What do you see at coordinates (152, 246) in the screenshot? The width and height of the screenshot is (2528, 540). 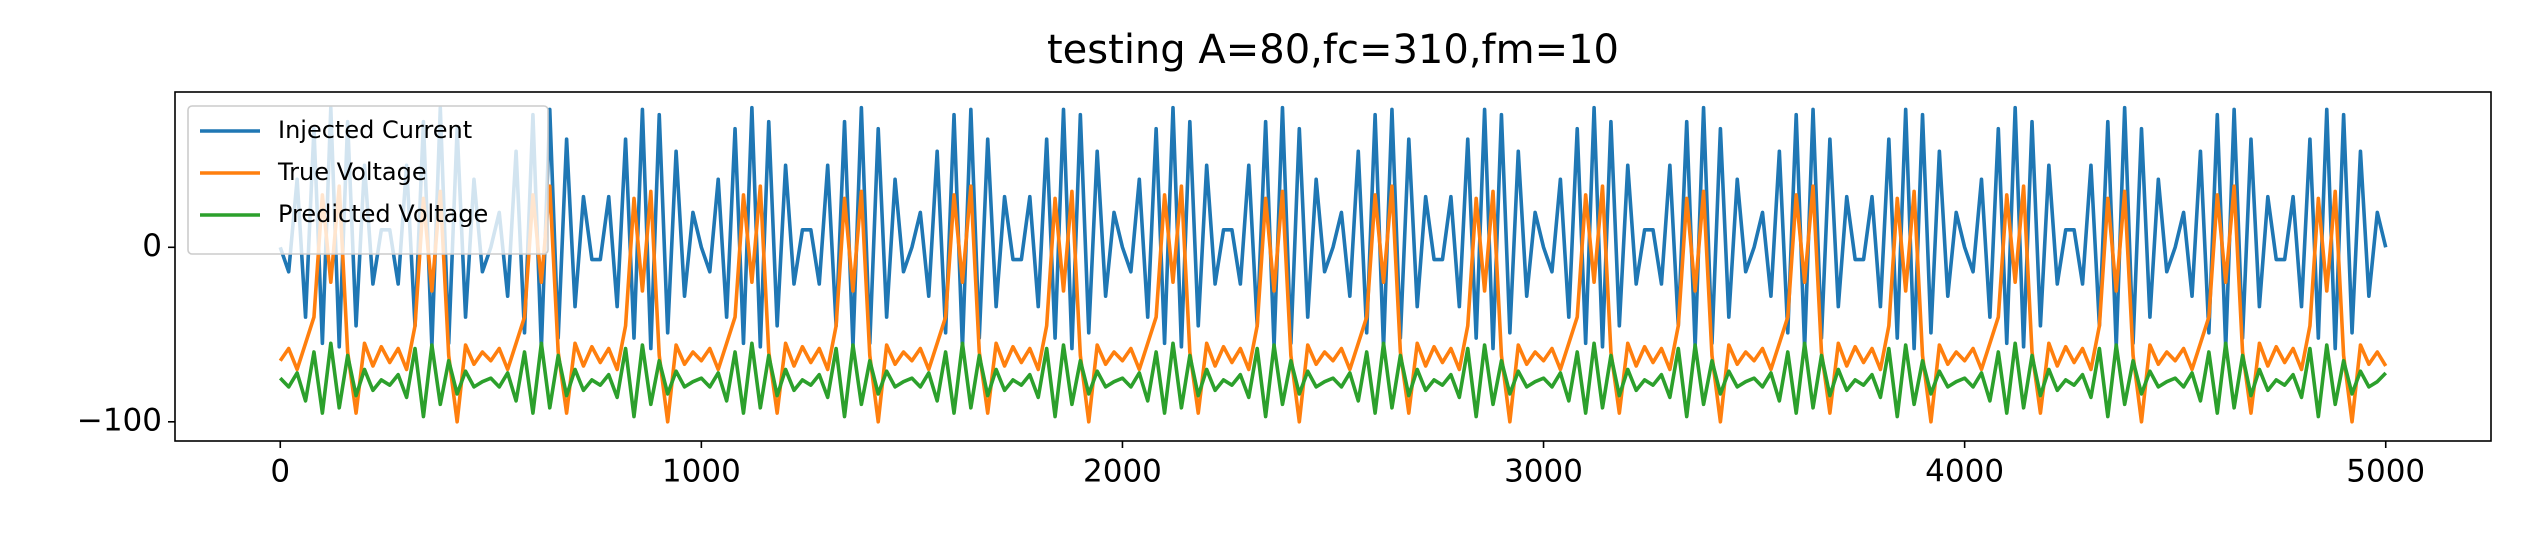 I see `y-tick-label: 0` at bounding box center [152, 246].